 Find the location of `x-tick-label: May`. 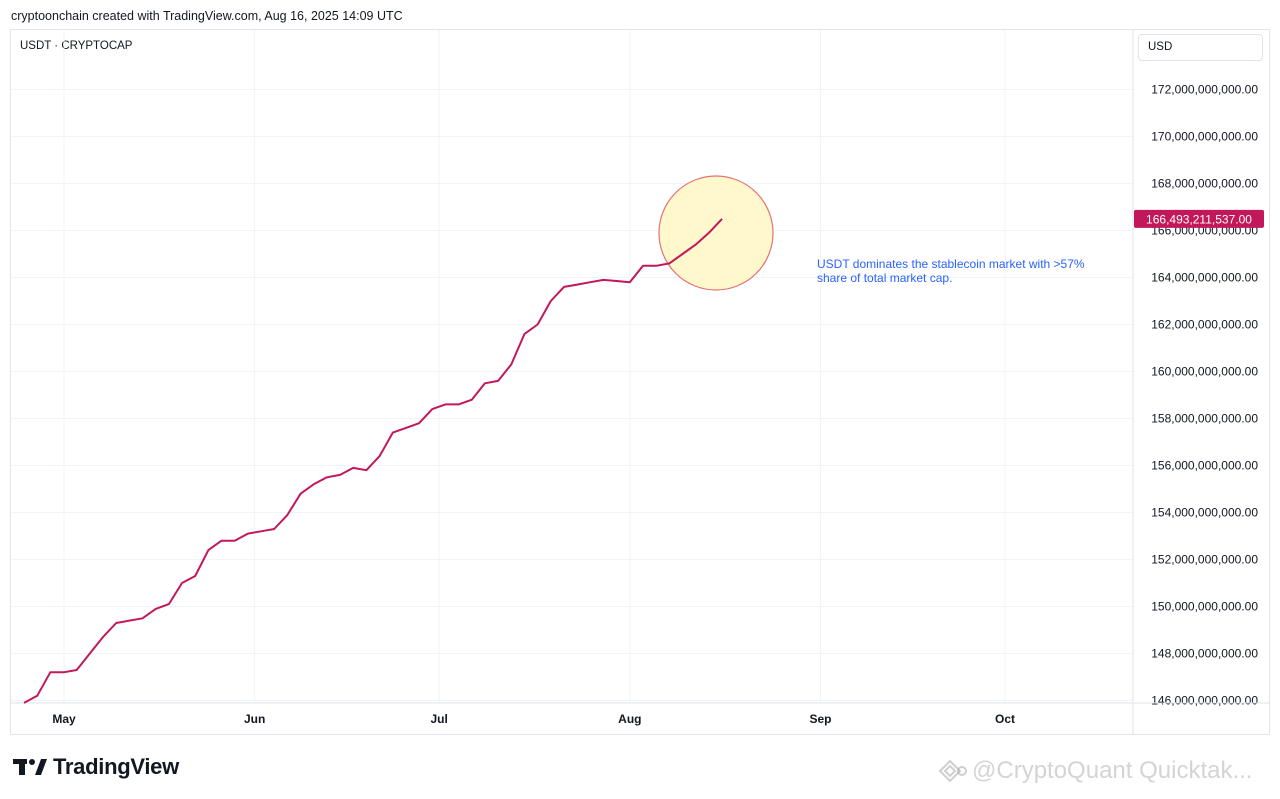

x-tick-label: May is located at coordinates (64, 719).